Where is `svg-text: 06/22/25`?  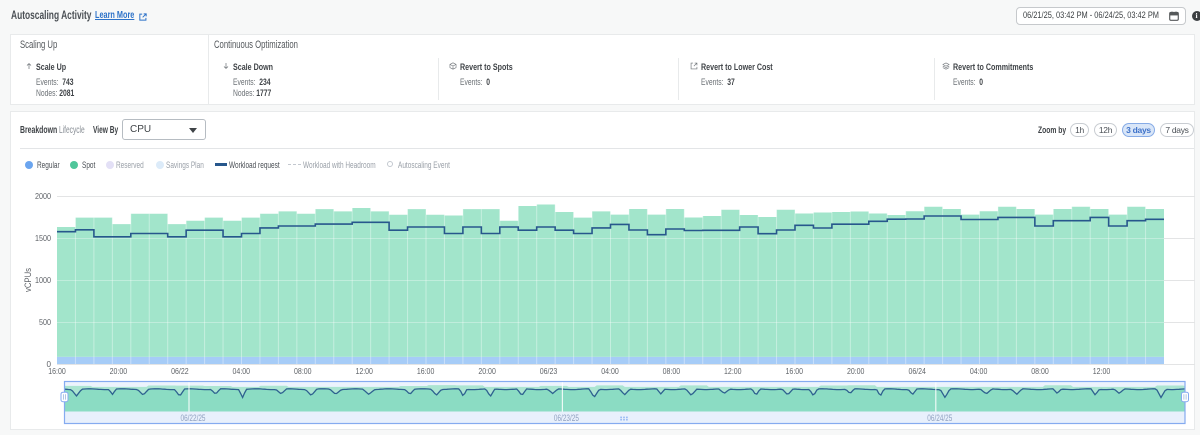
svg-text: 06/22/25 is located at coordinates (193, 418).